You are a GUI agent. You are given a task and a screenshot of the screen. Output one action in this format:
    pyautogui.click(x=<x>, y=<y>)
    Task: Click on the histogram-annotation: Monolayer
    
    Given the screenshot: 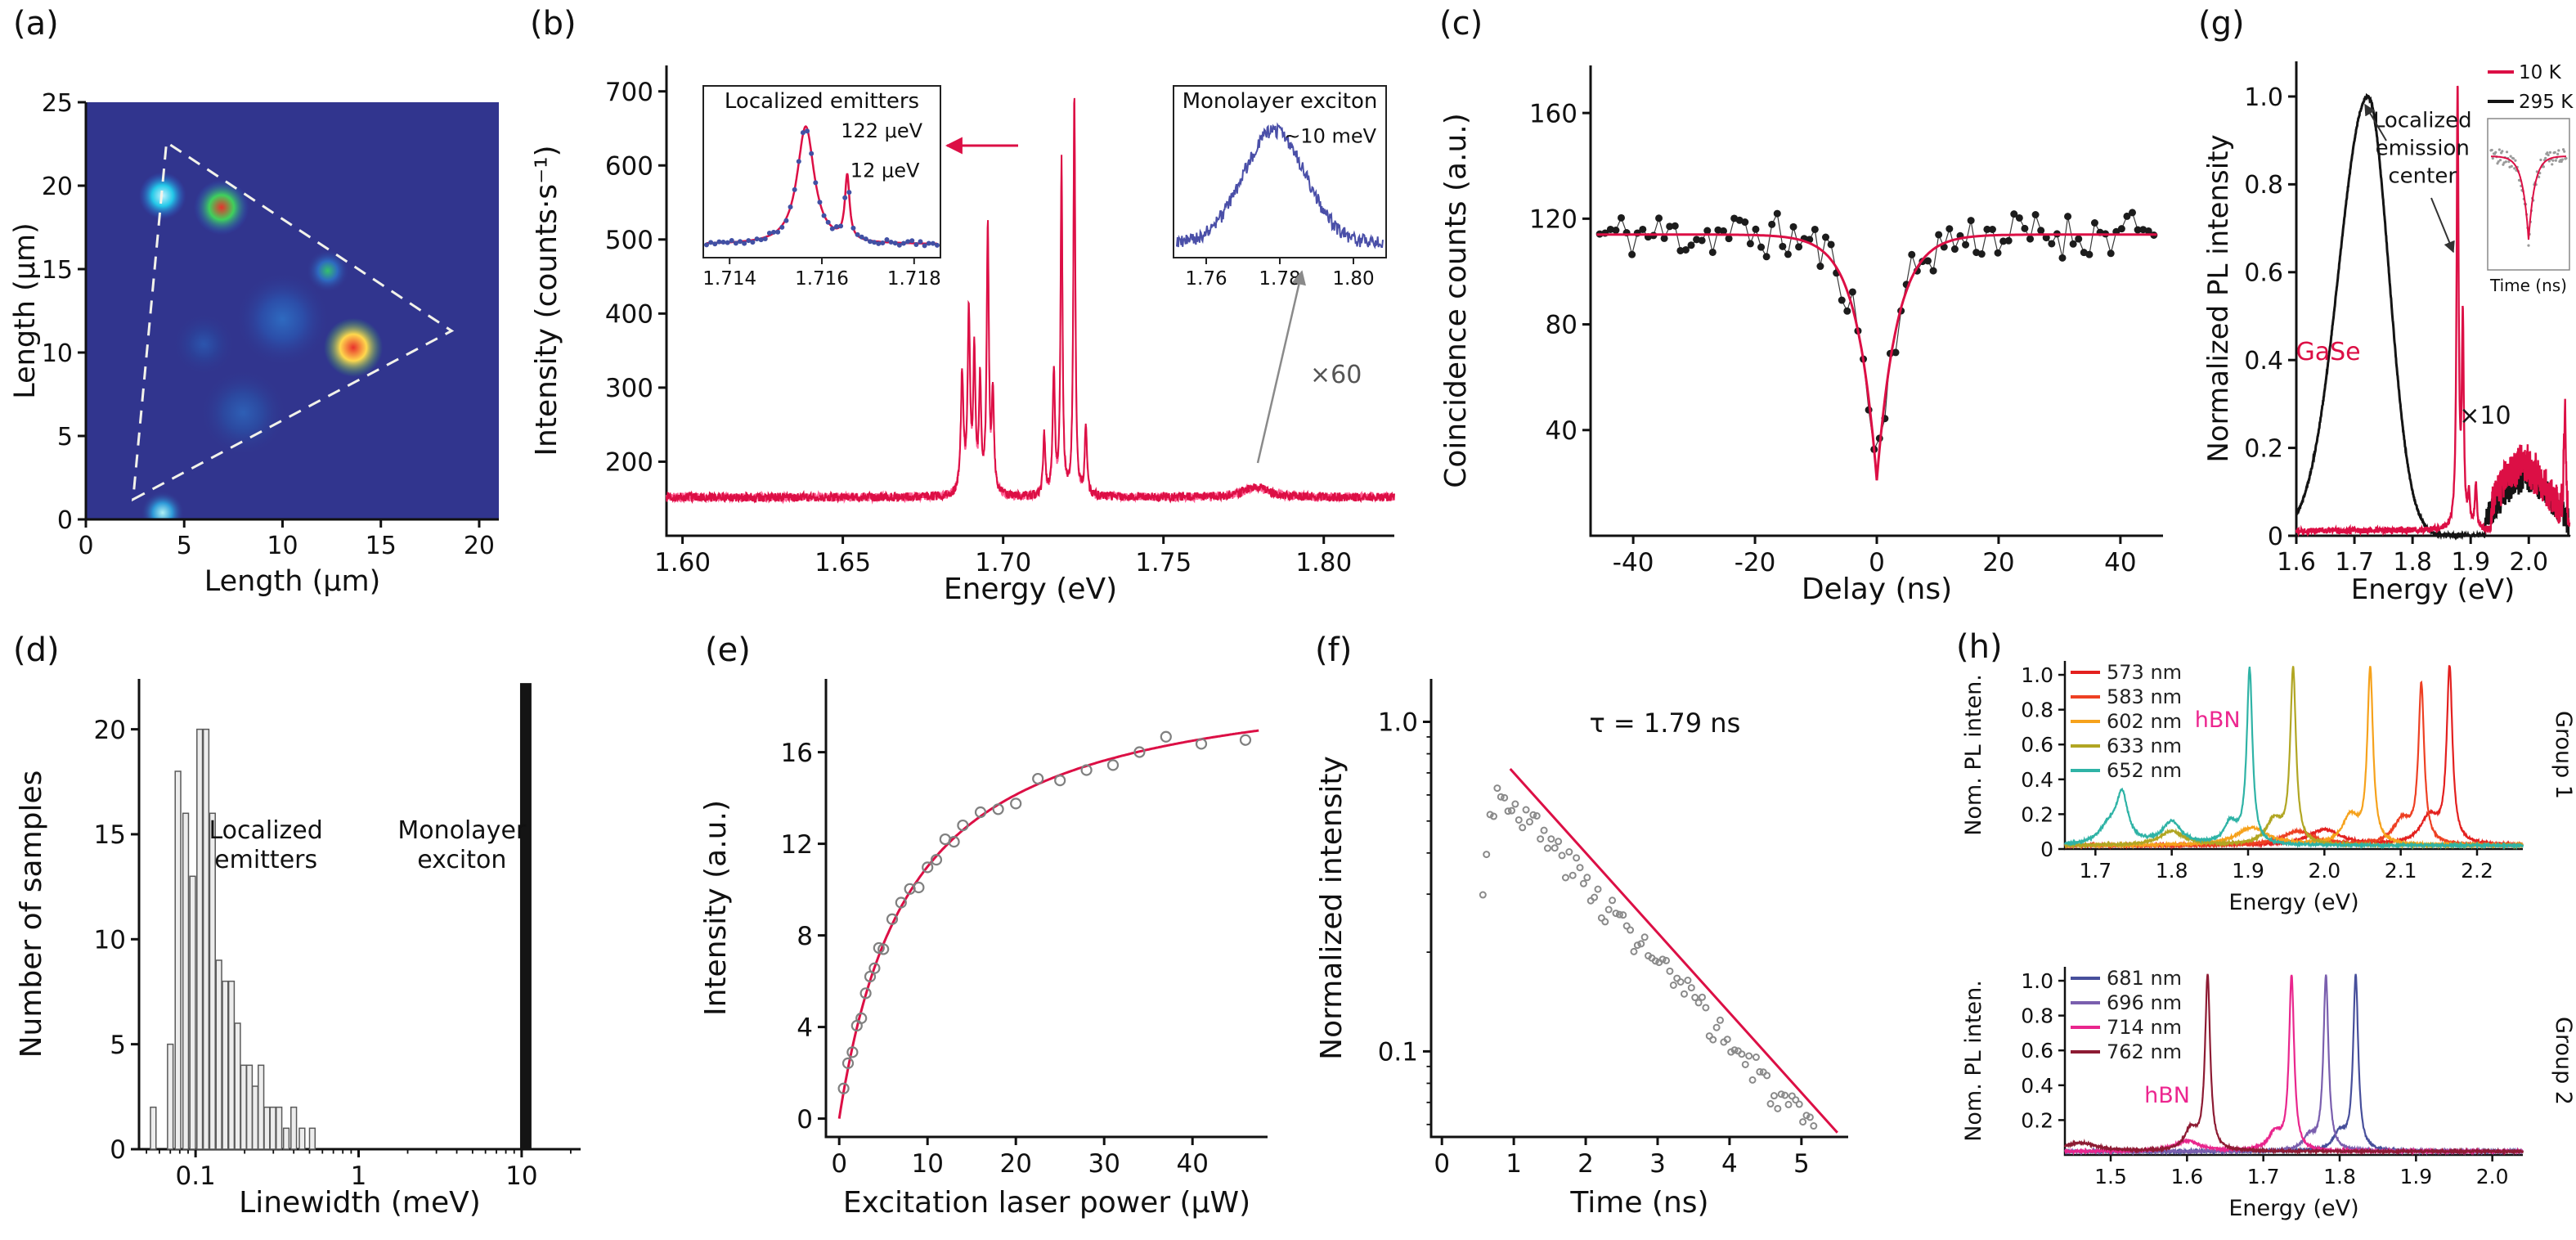 What is the action you would take?
    pyautogui.click(x=462, y=830)
    